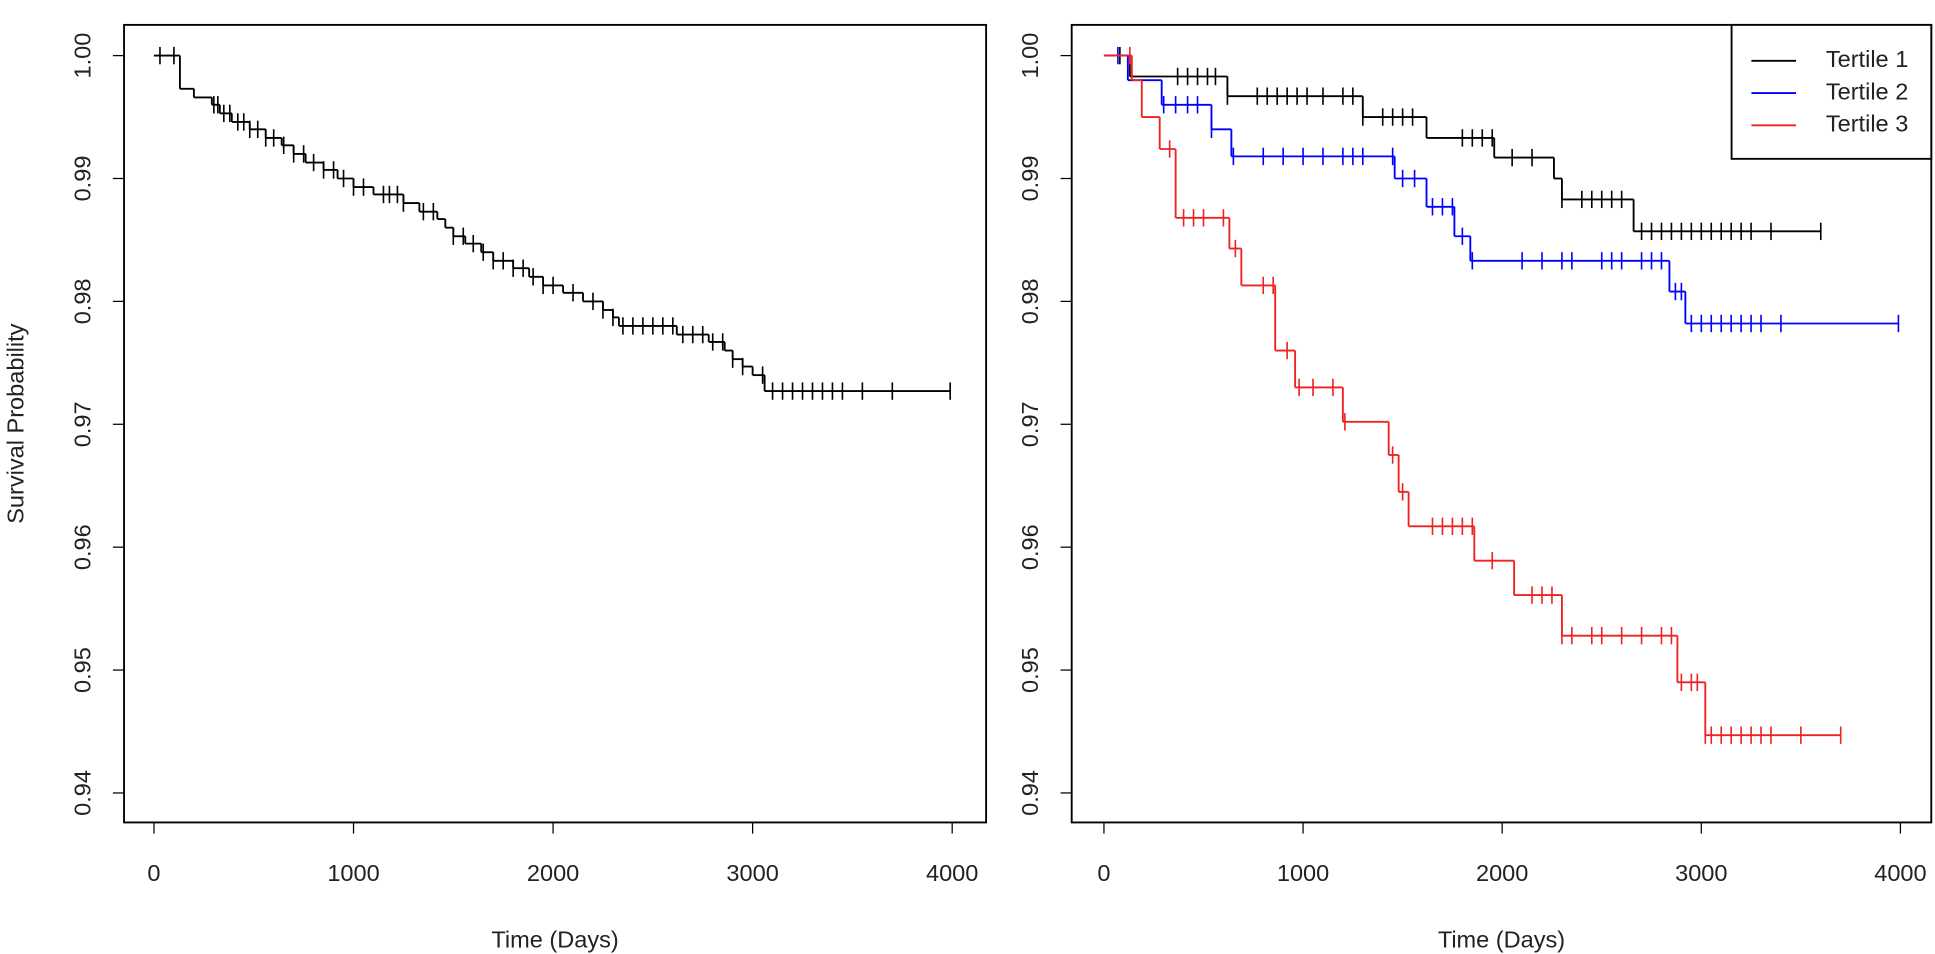 The image size is (1935, 954). I want to click on legend-label: Tertile 3, so click(1867, 124).